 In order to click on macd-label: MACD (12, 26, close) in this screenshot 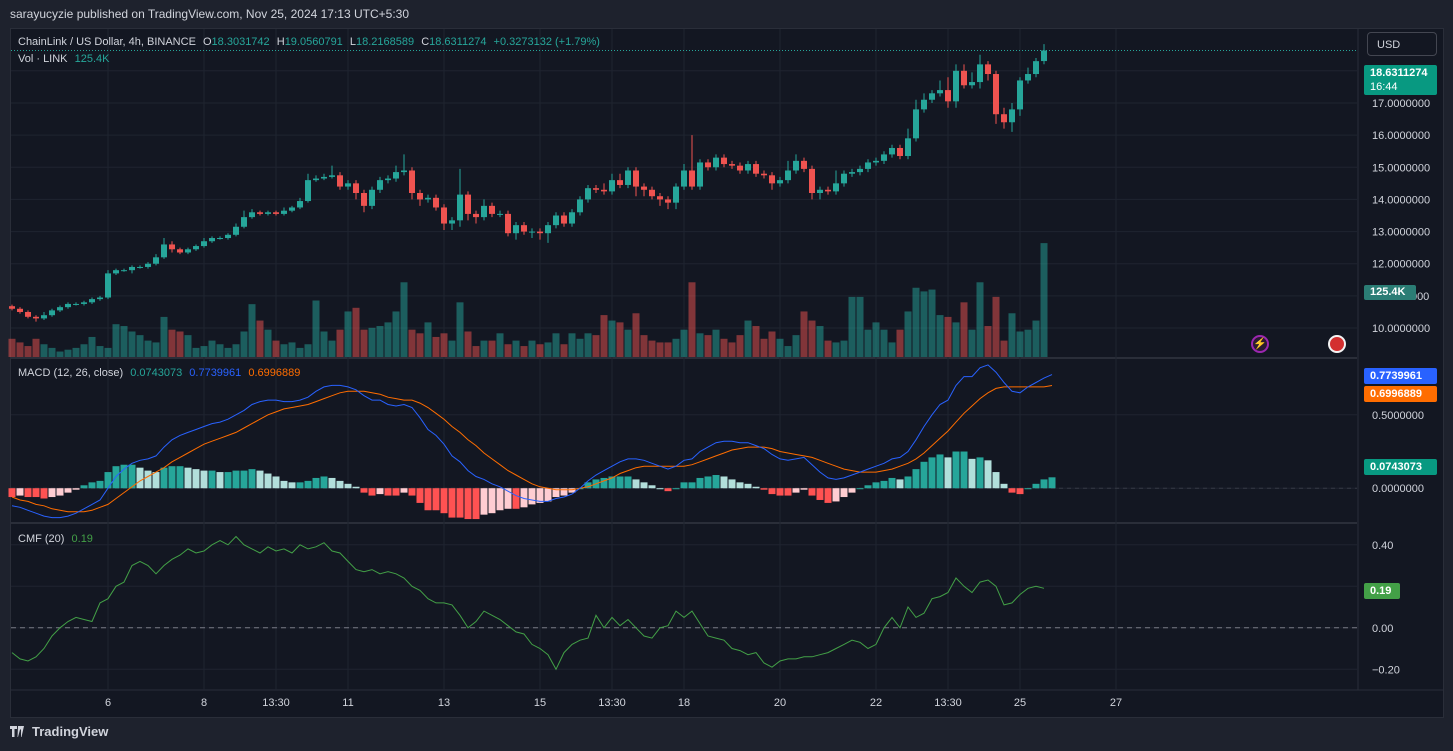, I will do `click(71, 373)`.